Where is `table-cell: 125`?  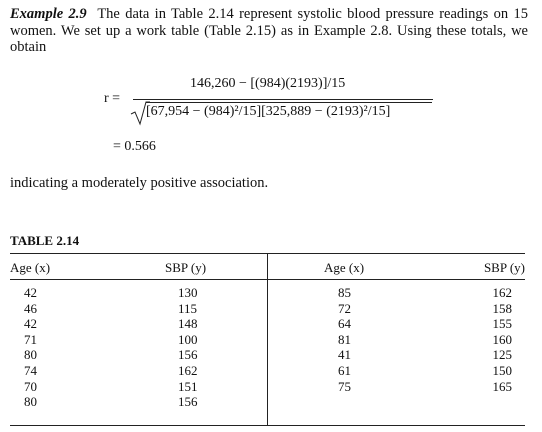
table-cell: 125 is located at coordinates (502, 355).